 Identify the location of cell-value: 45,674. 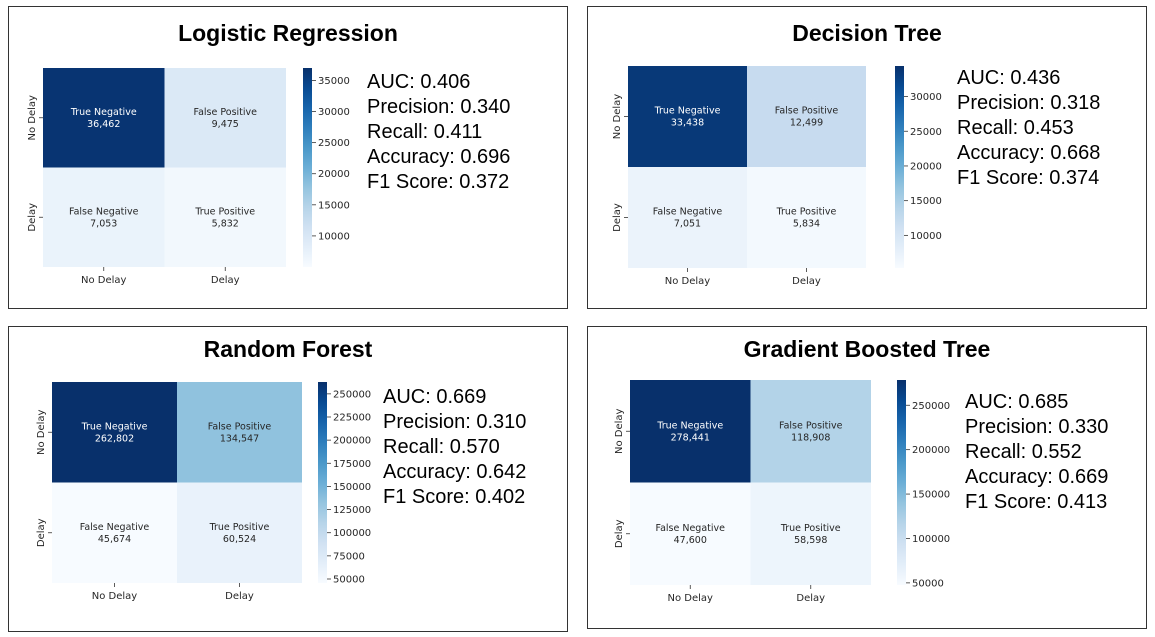
(114, 539).